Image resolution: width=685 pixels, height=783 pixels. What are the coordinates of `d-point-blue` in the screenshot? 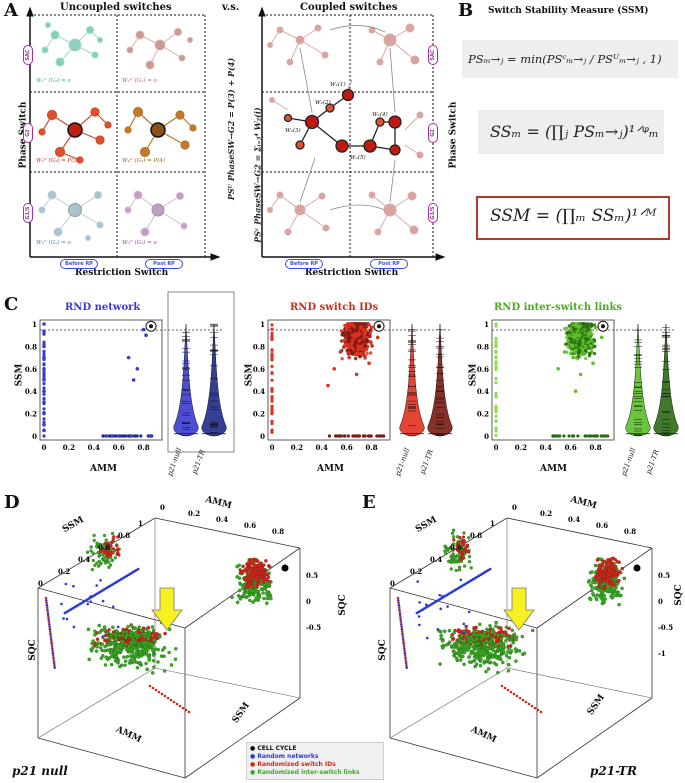 It's located at (103, 601).